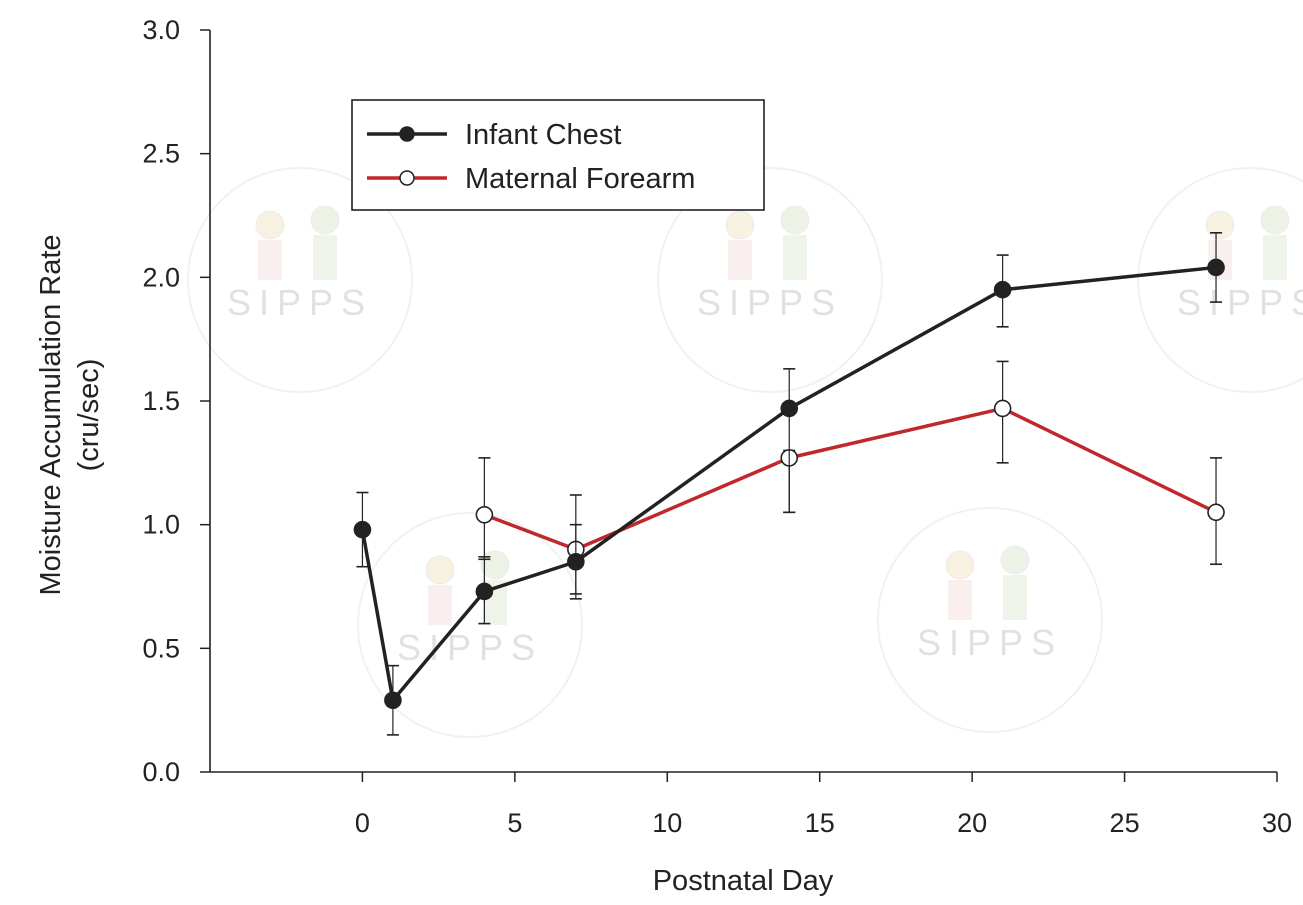 The height and width of the screenshot is (905, 1303). What do you see at coordinates (407, 134) in the screenshot?
I see `legend-marker-infant-chest` at bounding box center [407, 134].